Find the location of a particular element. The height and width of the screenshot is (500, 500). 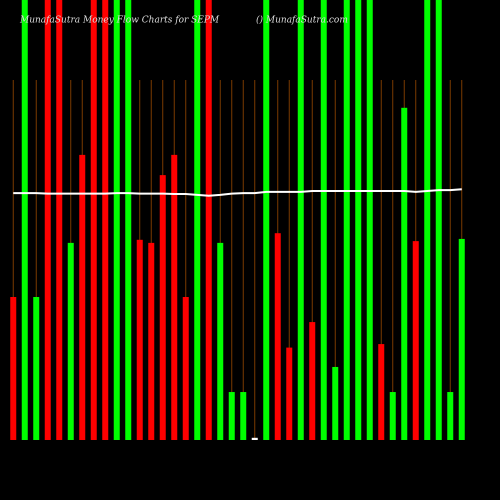

flow-line is located at coordinates (237, 192).